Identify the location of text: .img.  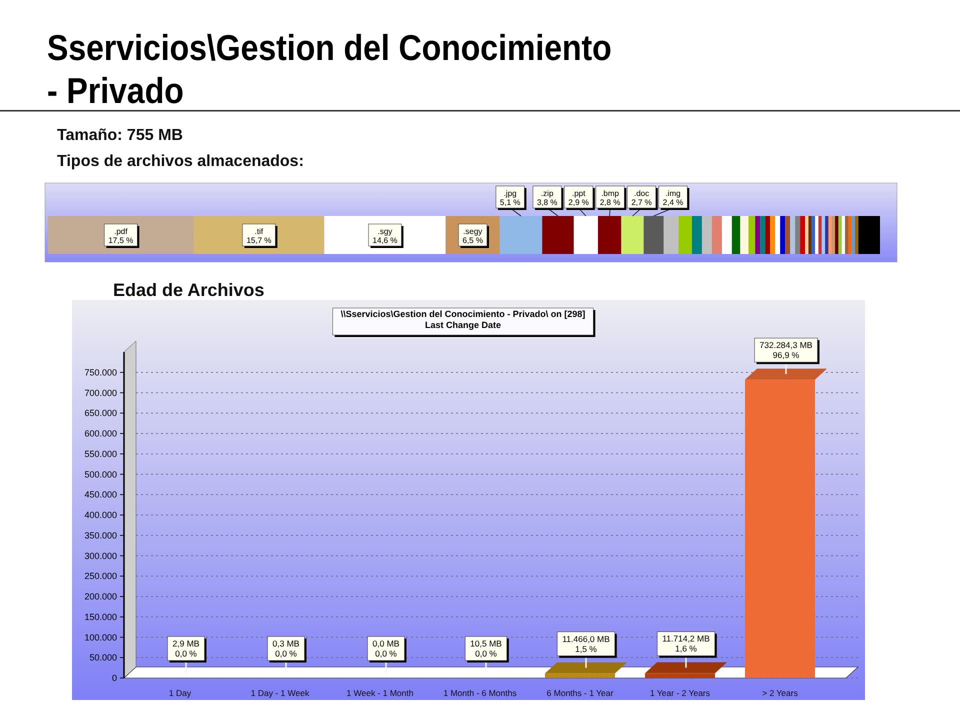
(673, 193).